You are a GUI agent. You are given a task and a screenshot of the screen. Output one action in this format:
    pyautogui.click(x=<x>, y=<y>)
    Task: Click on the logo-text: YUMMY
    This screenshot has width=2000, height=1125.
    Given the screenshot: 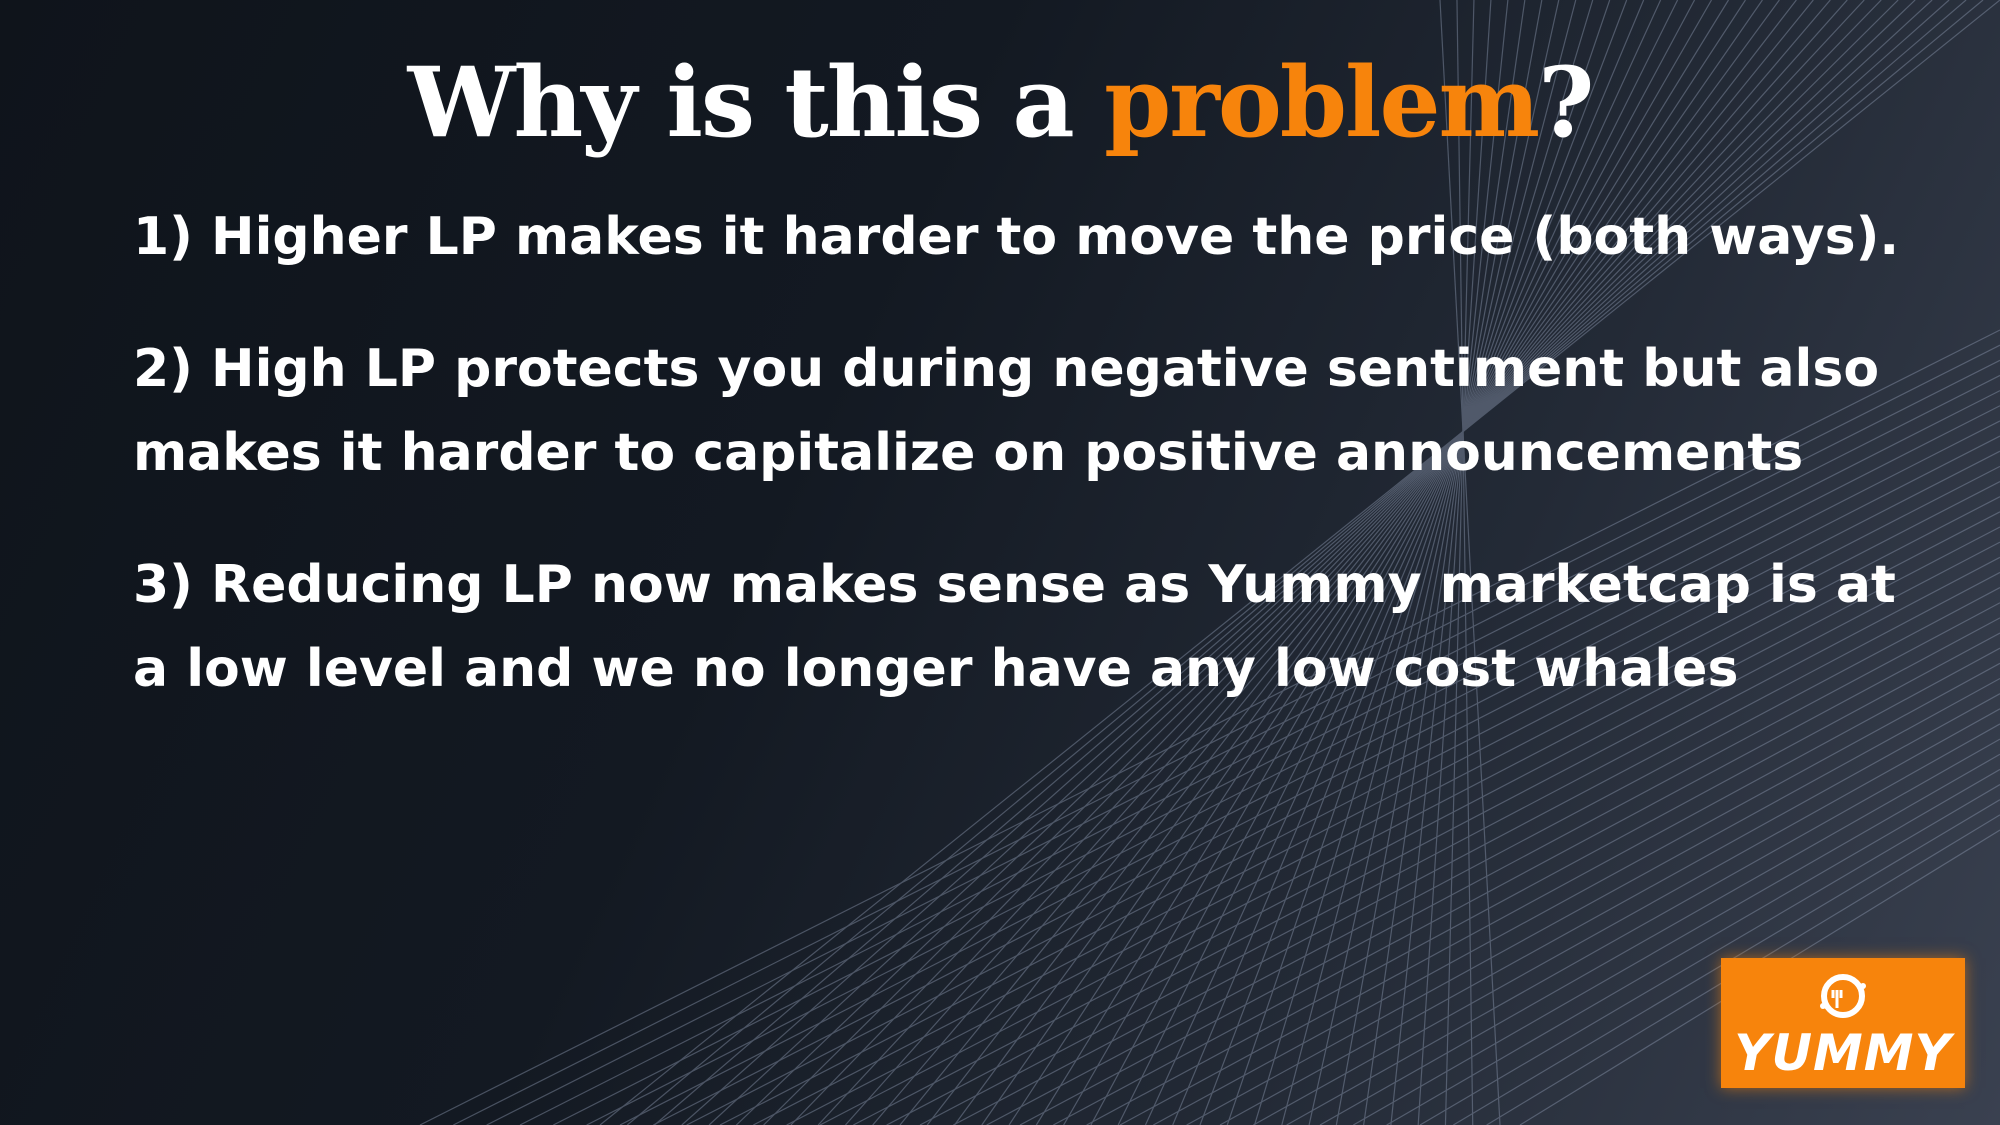 What is the action you would take?
    pyautogui.click(x=1843, y=1053)
    